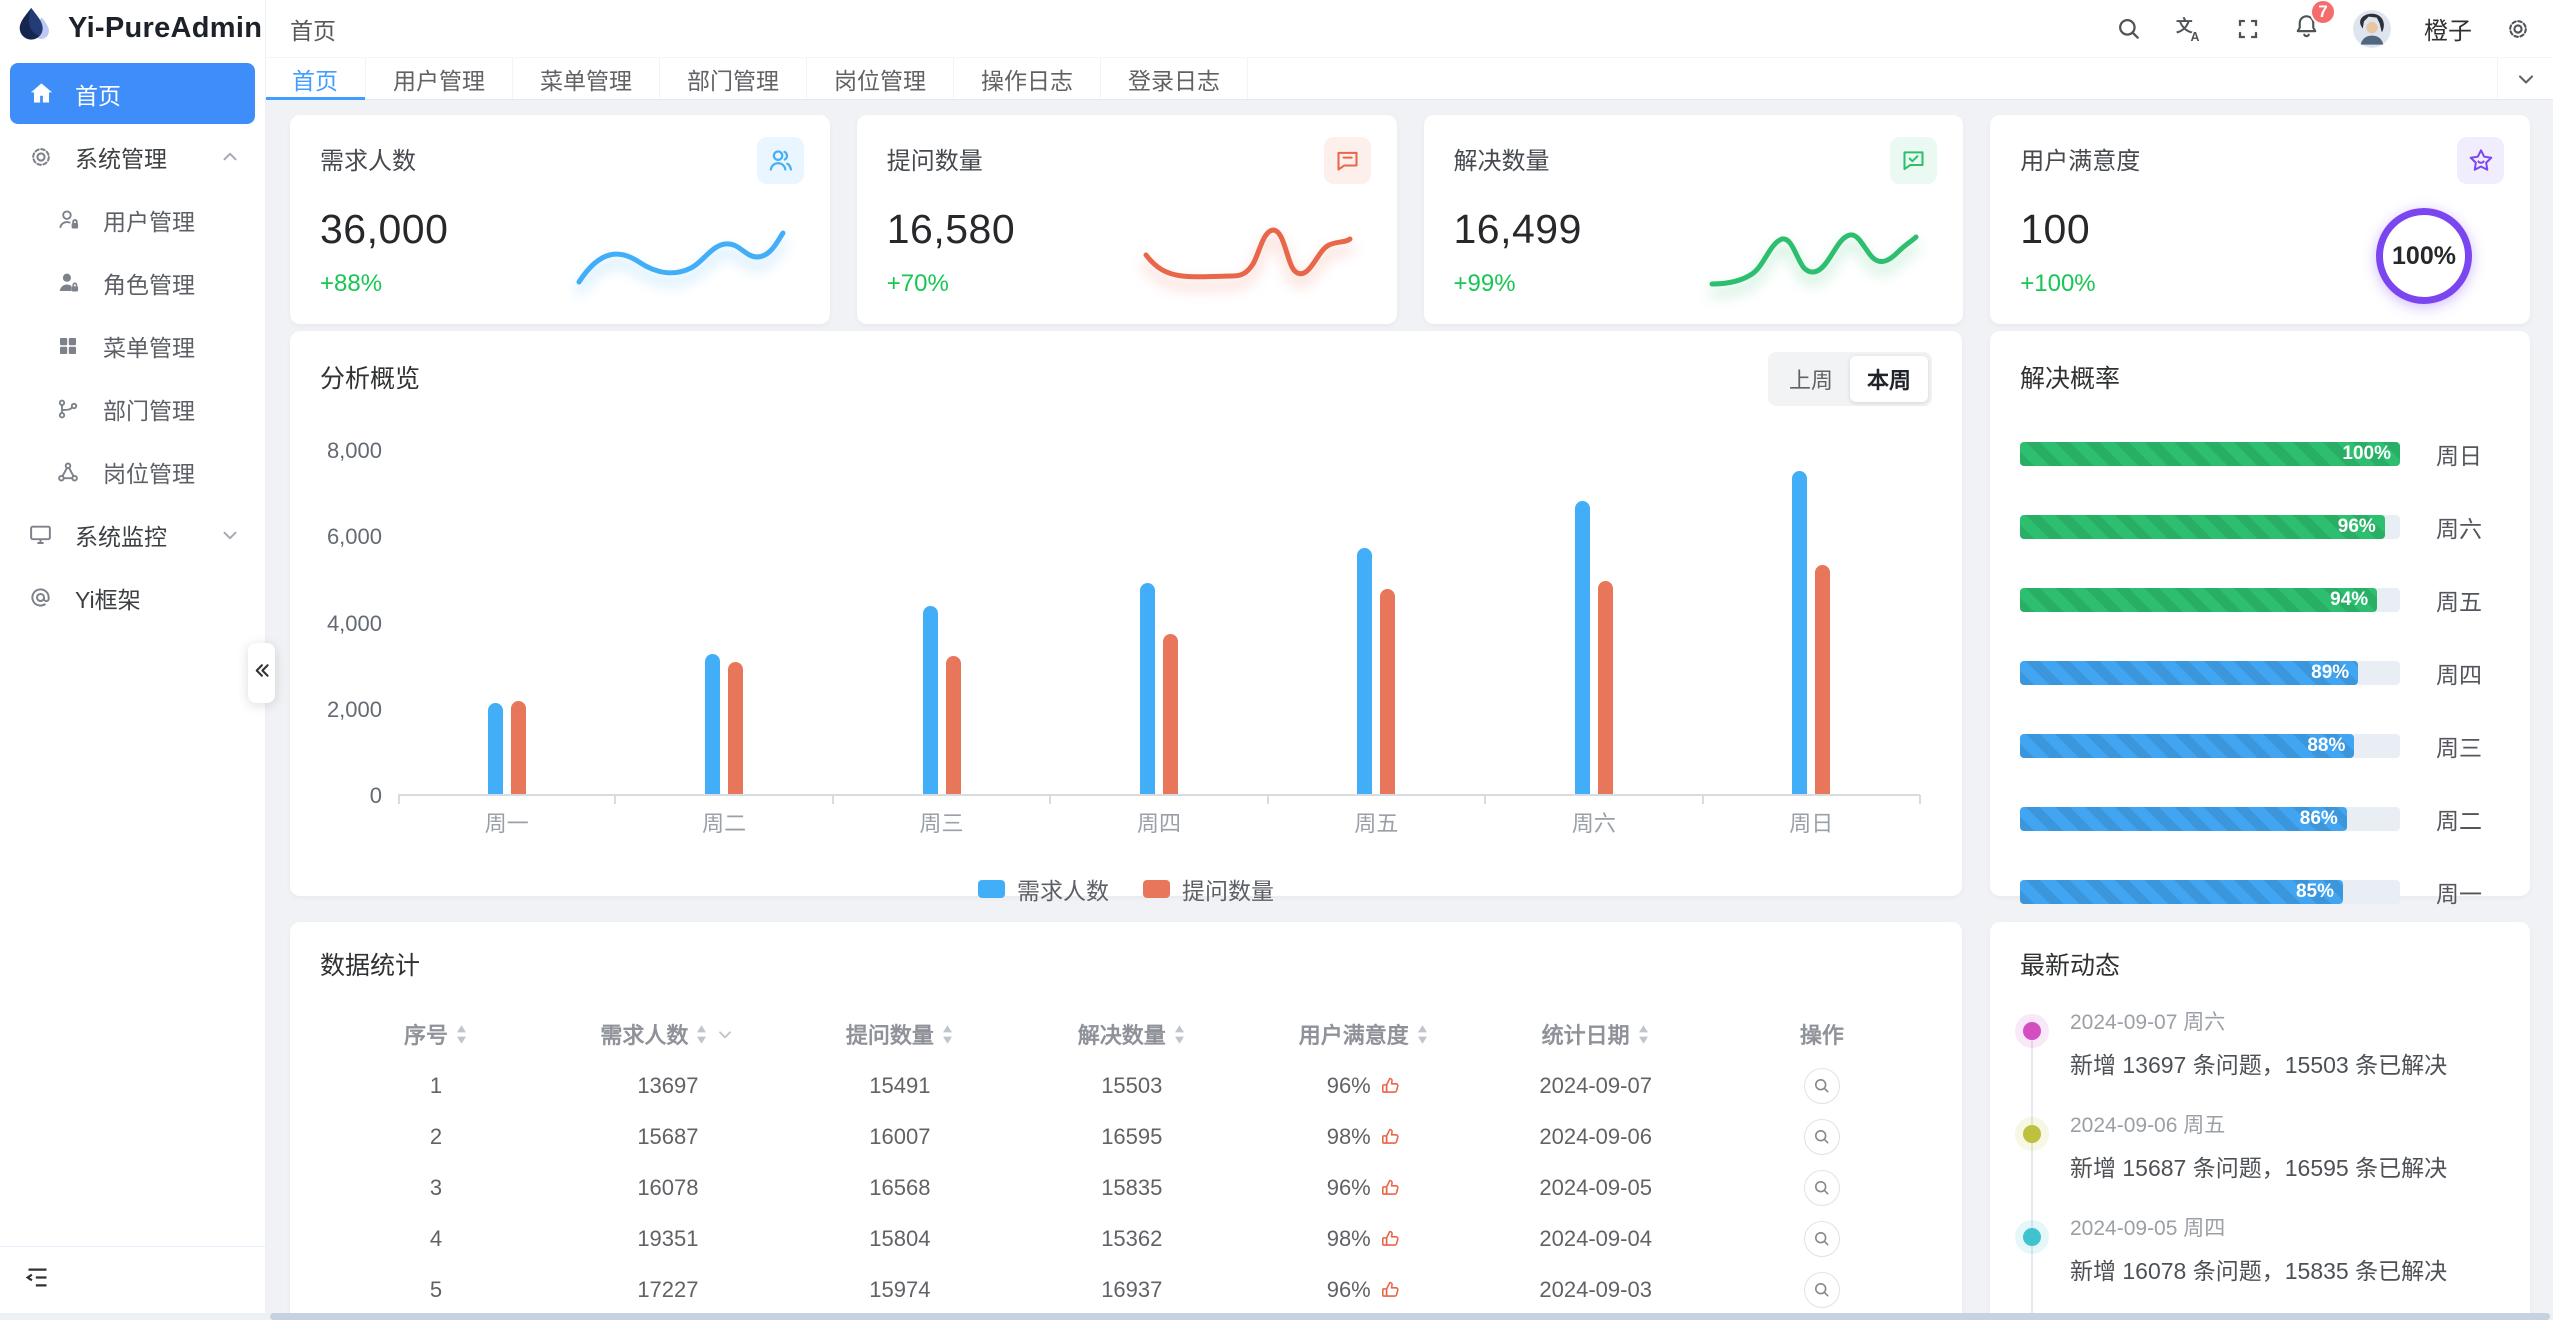 The image size is (2553, 1320). I want to click on column-header-序号: 序号, so click(436, 1034).